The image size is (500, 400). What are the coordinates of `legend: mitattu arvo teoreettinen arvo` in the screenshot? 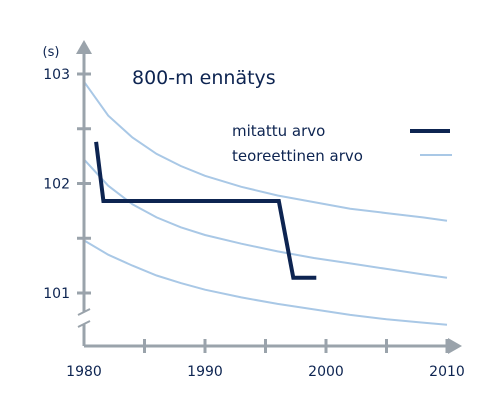 It's located at (342, 143).